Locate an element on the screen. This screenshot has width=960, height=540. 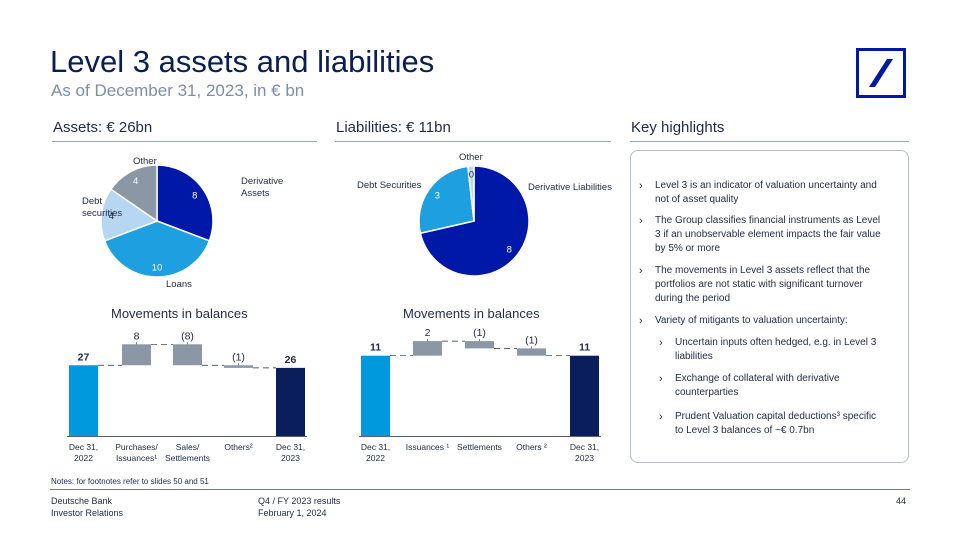
assets-debt-label: Debt securities is located at coordinates (102, 207).